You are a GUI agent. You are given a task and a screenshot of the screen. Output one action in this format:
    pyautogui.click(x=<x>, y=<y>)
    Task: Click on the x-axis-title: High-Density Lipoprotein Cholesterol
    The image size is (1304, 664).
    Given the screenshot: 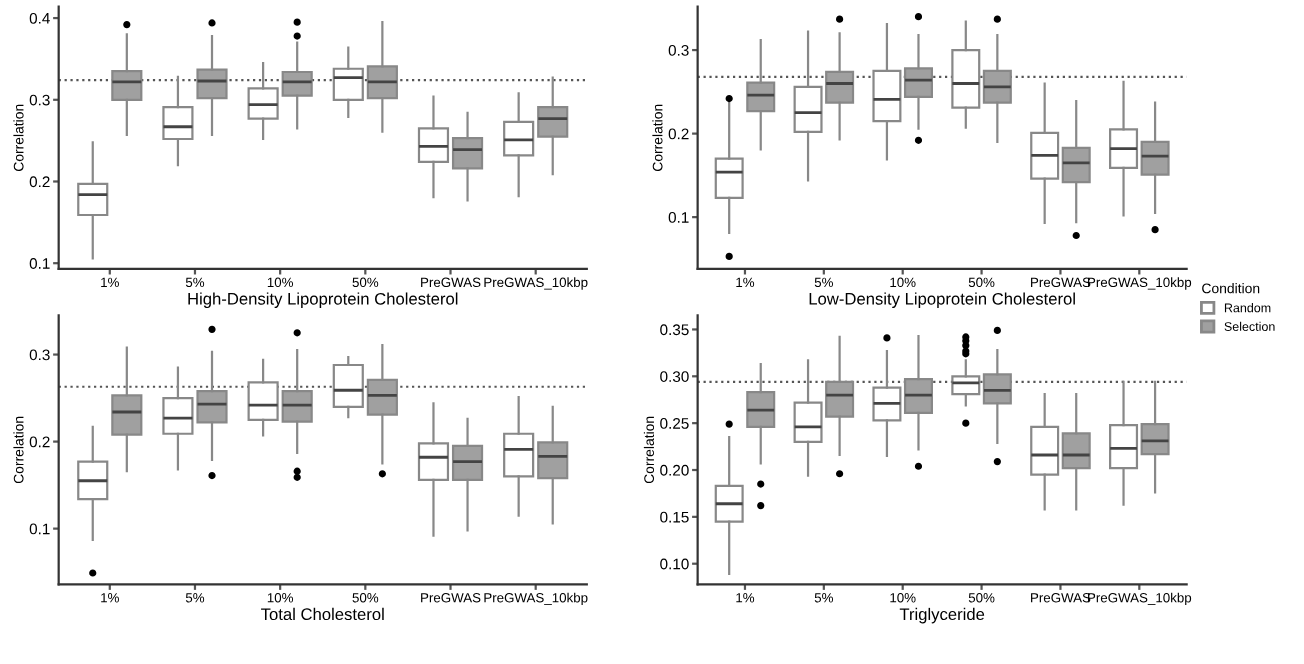 What is the action you would take?
    pyautogui.click(x=323, y=300)
    